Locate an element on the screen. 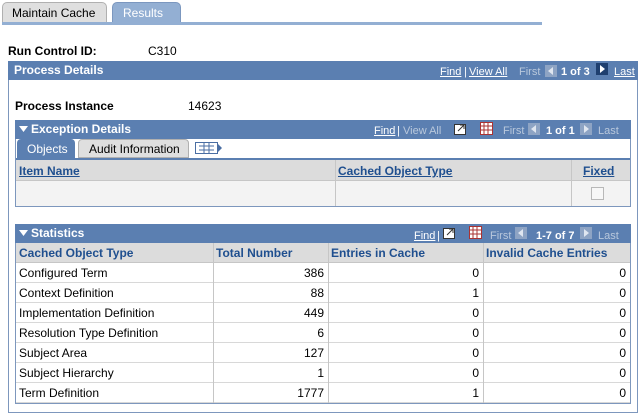 The image size is (642, 418). show-all-columns-icon is located at coordinates (209, 148).